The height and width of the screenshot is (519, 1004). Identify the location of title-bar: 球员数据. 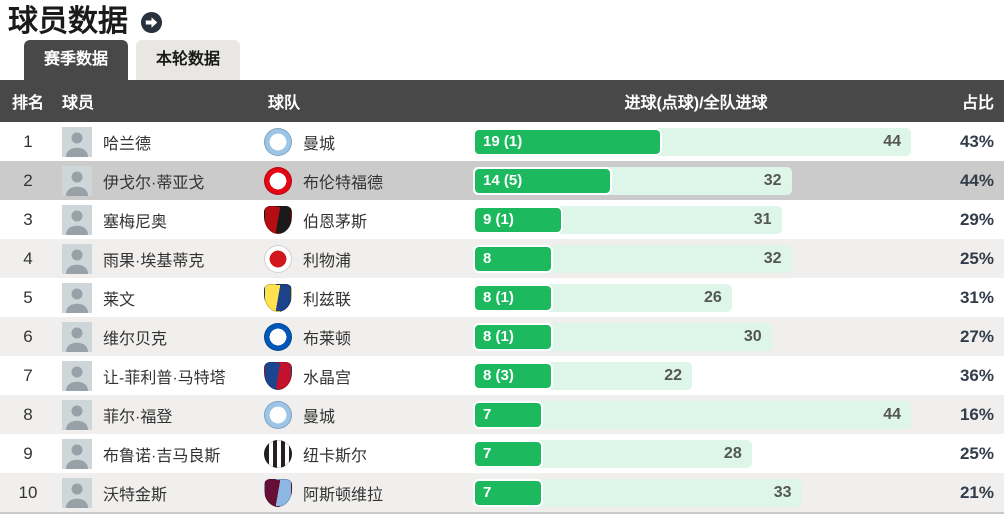
(502, 20).